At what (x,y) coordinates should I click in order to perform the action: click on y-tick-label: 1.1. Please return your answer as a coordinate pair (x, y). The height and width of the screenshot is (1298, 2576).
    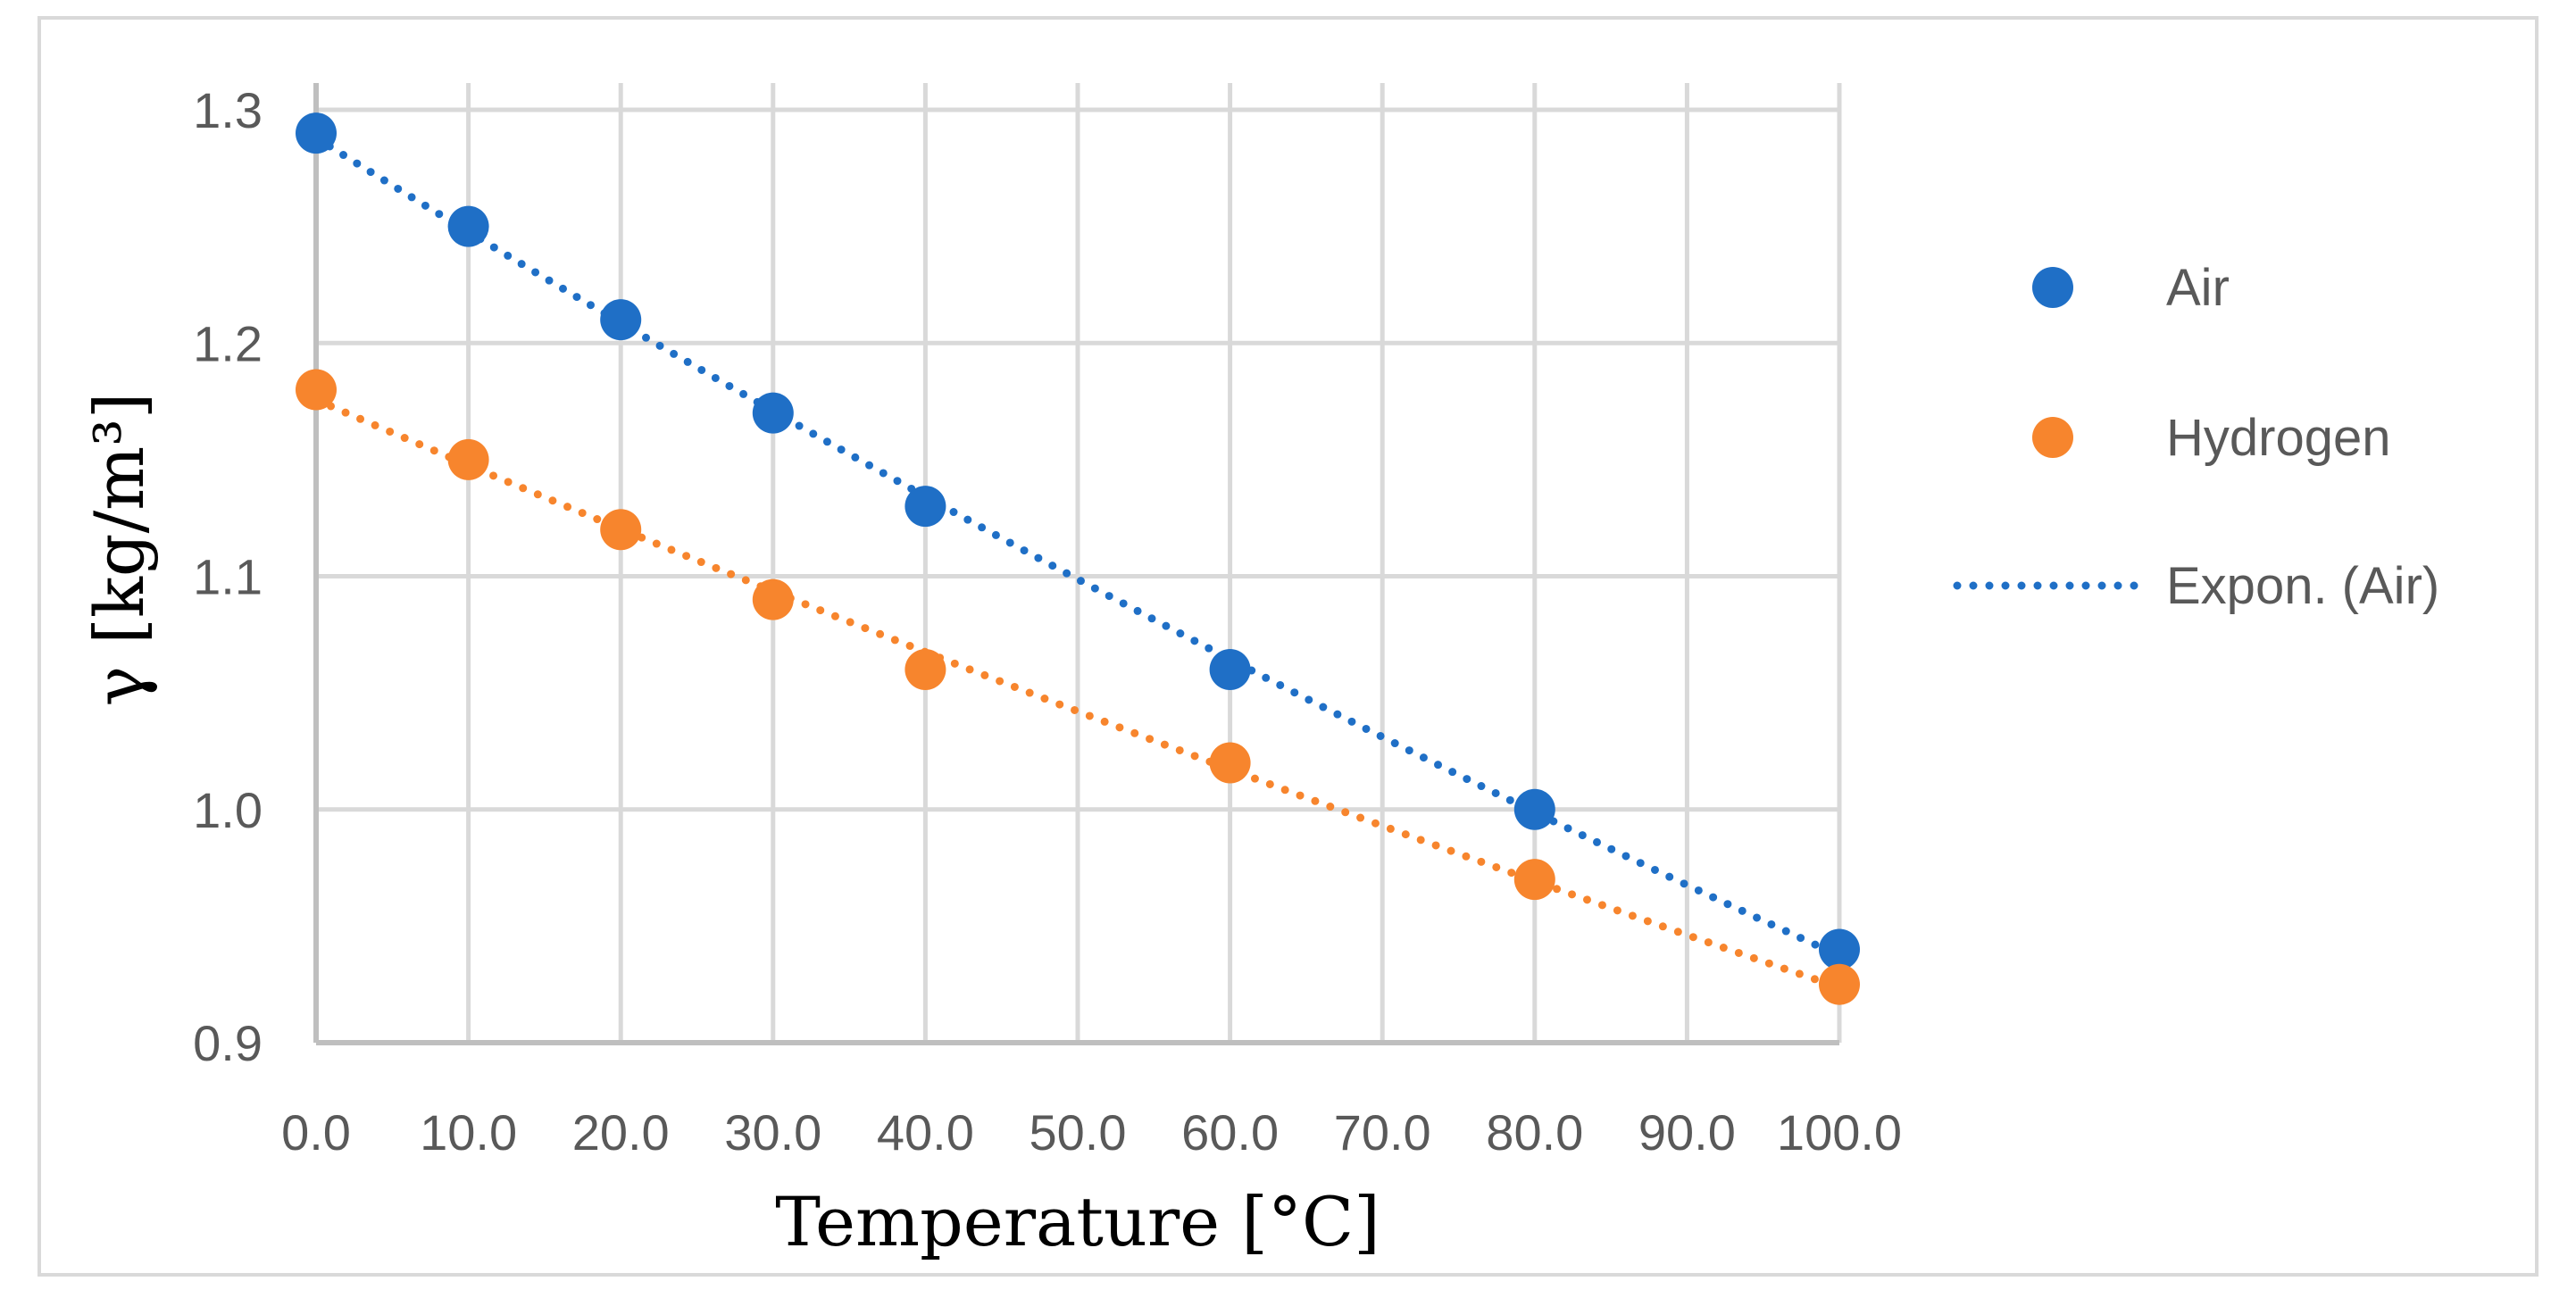
    Looking at the image, I should click on (228, 577).